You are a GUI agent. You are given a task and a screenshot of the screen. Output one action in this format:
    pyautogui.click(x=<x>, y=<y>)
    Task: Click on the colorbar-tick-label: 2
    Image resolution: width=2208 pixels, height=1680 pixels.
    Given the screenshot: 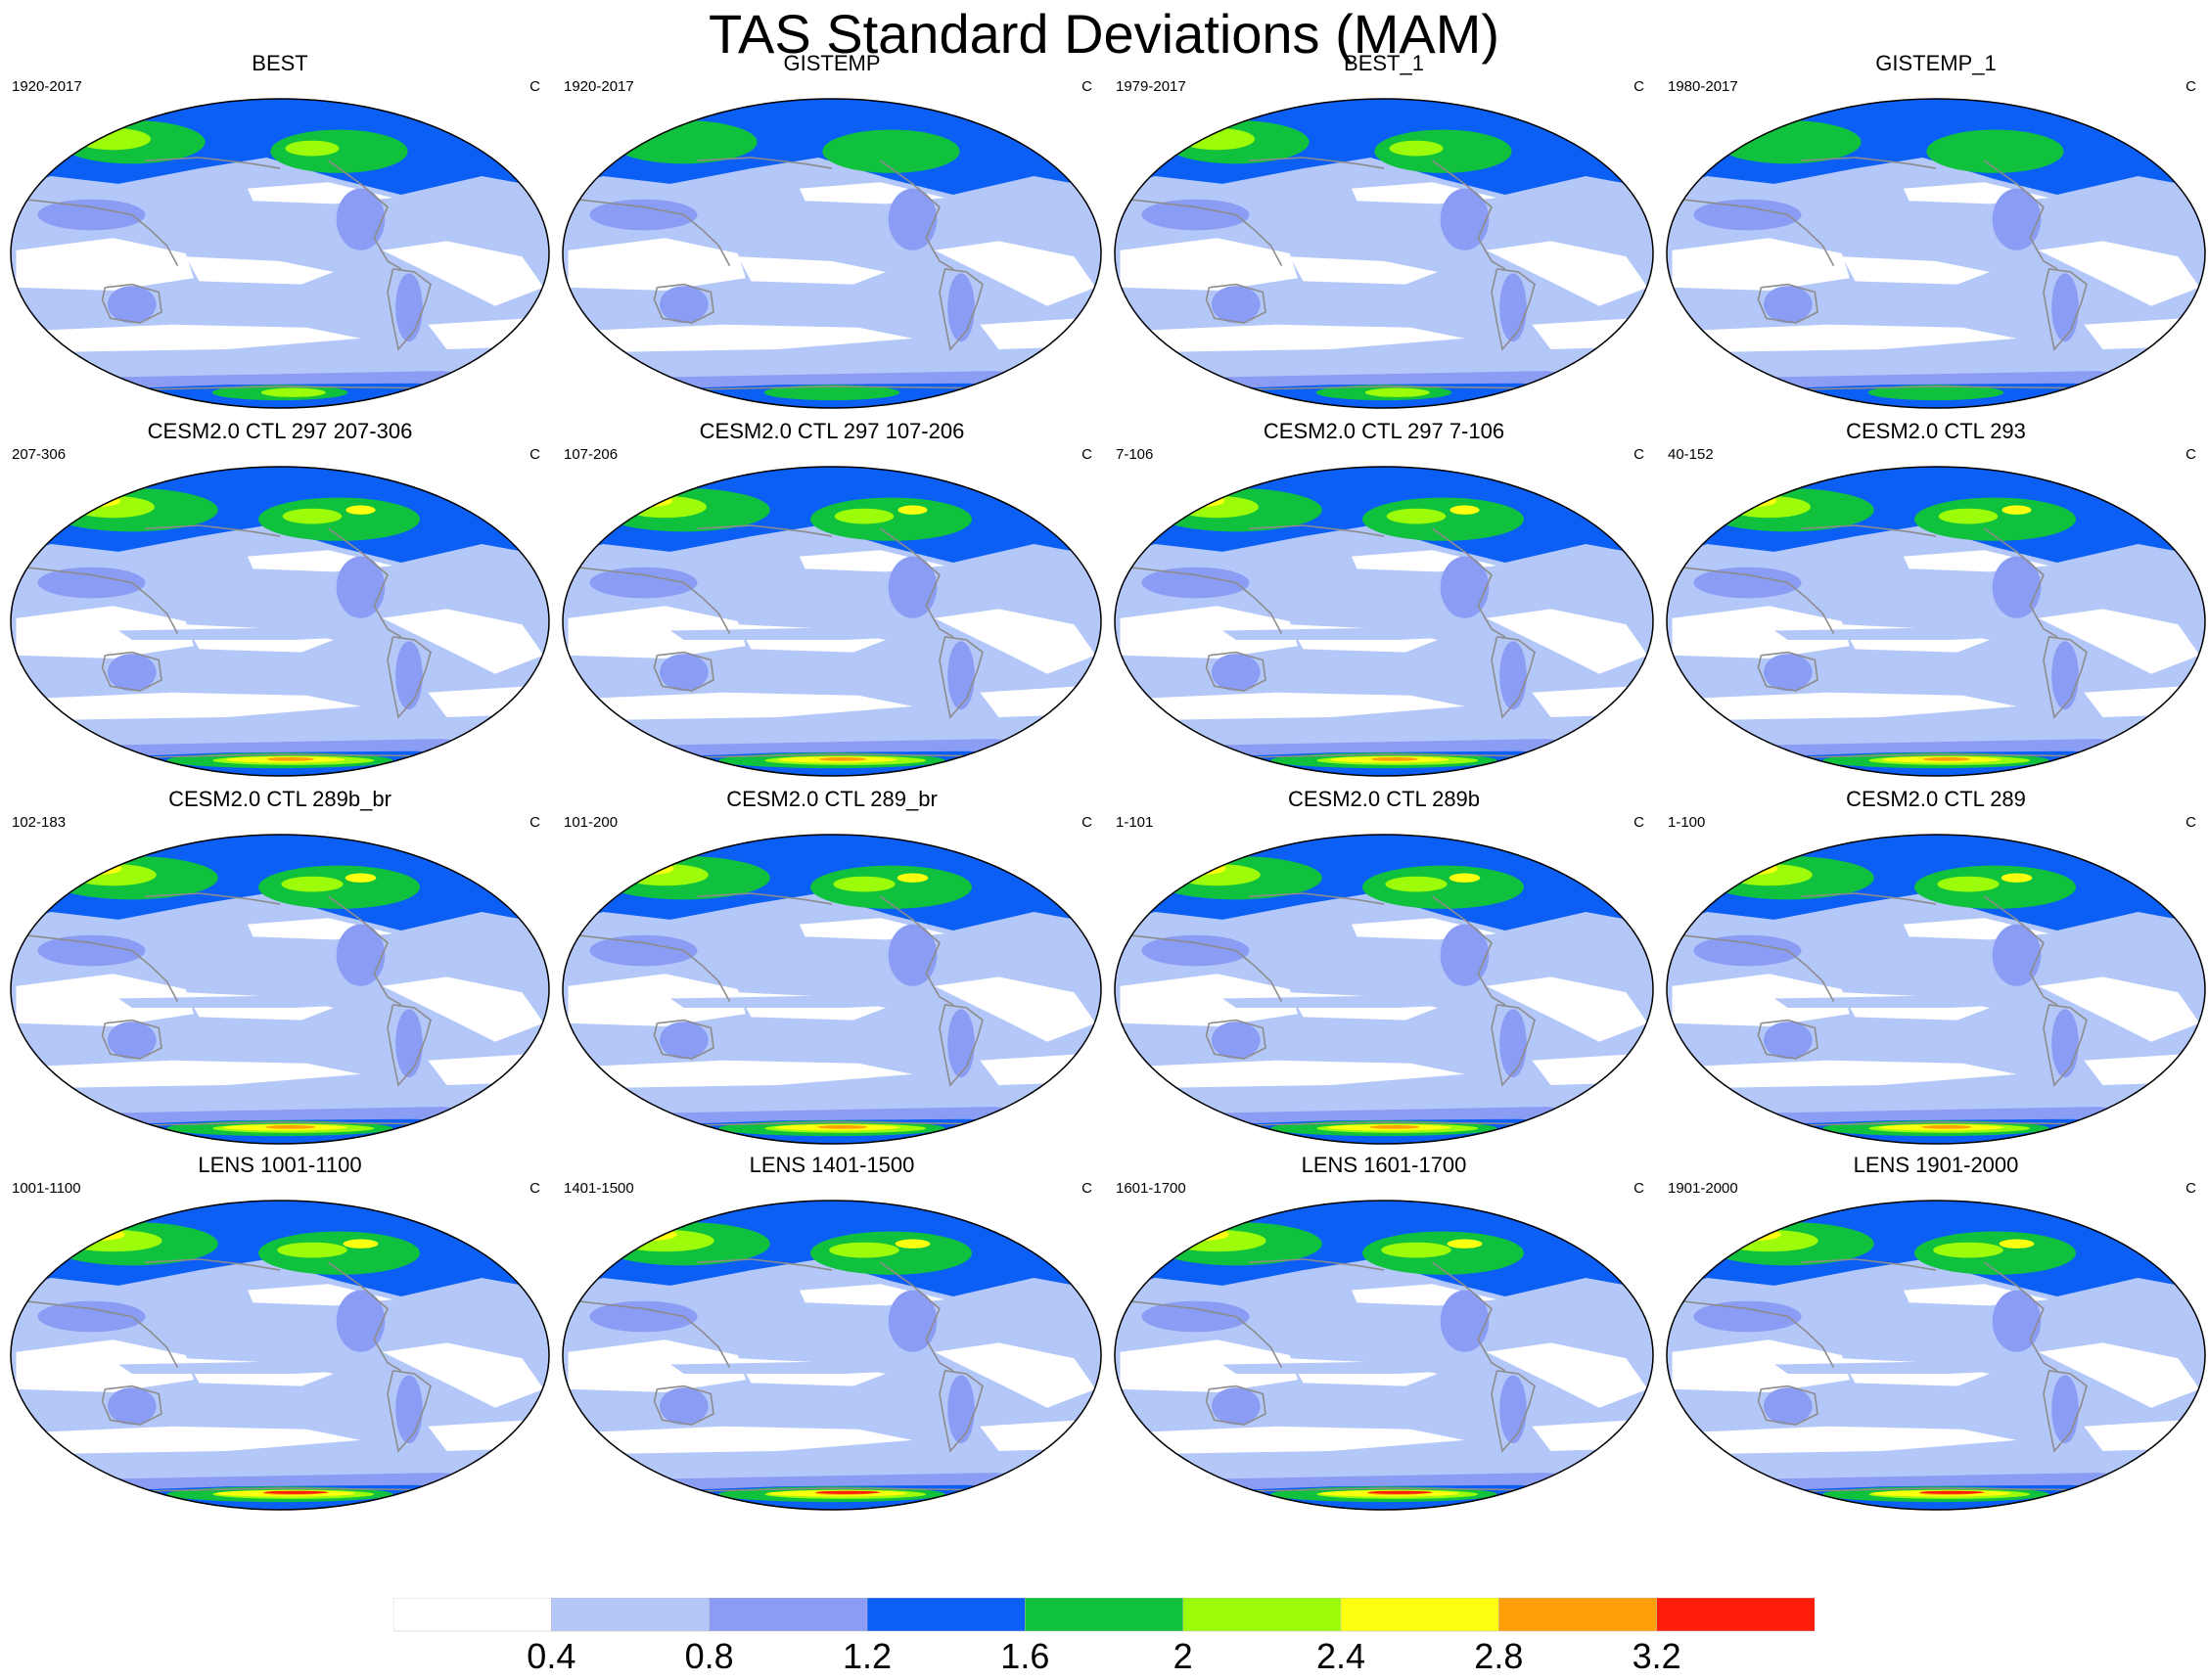 What is the action you would take?
    pyautogui.click(x=1183, y=1656)
    